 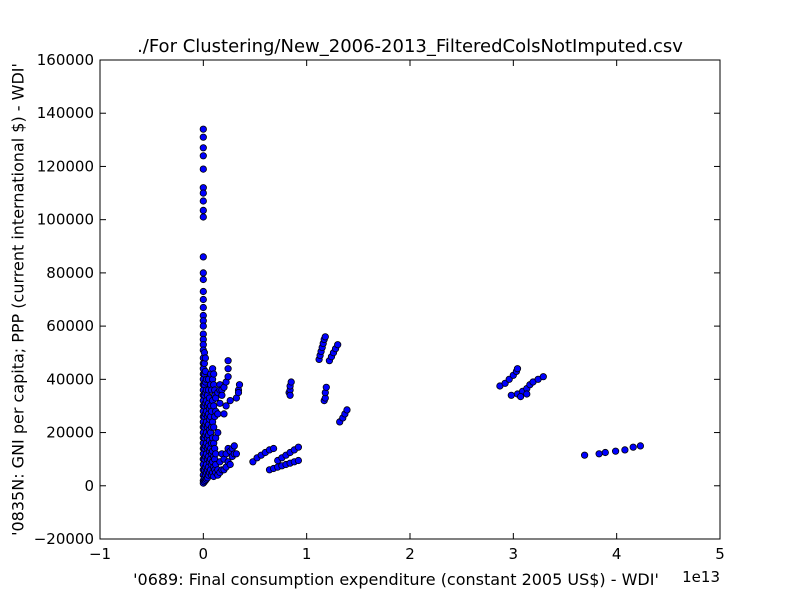 I want to click on y-tick-label: 160000, so click(x=65, y=60).